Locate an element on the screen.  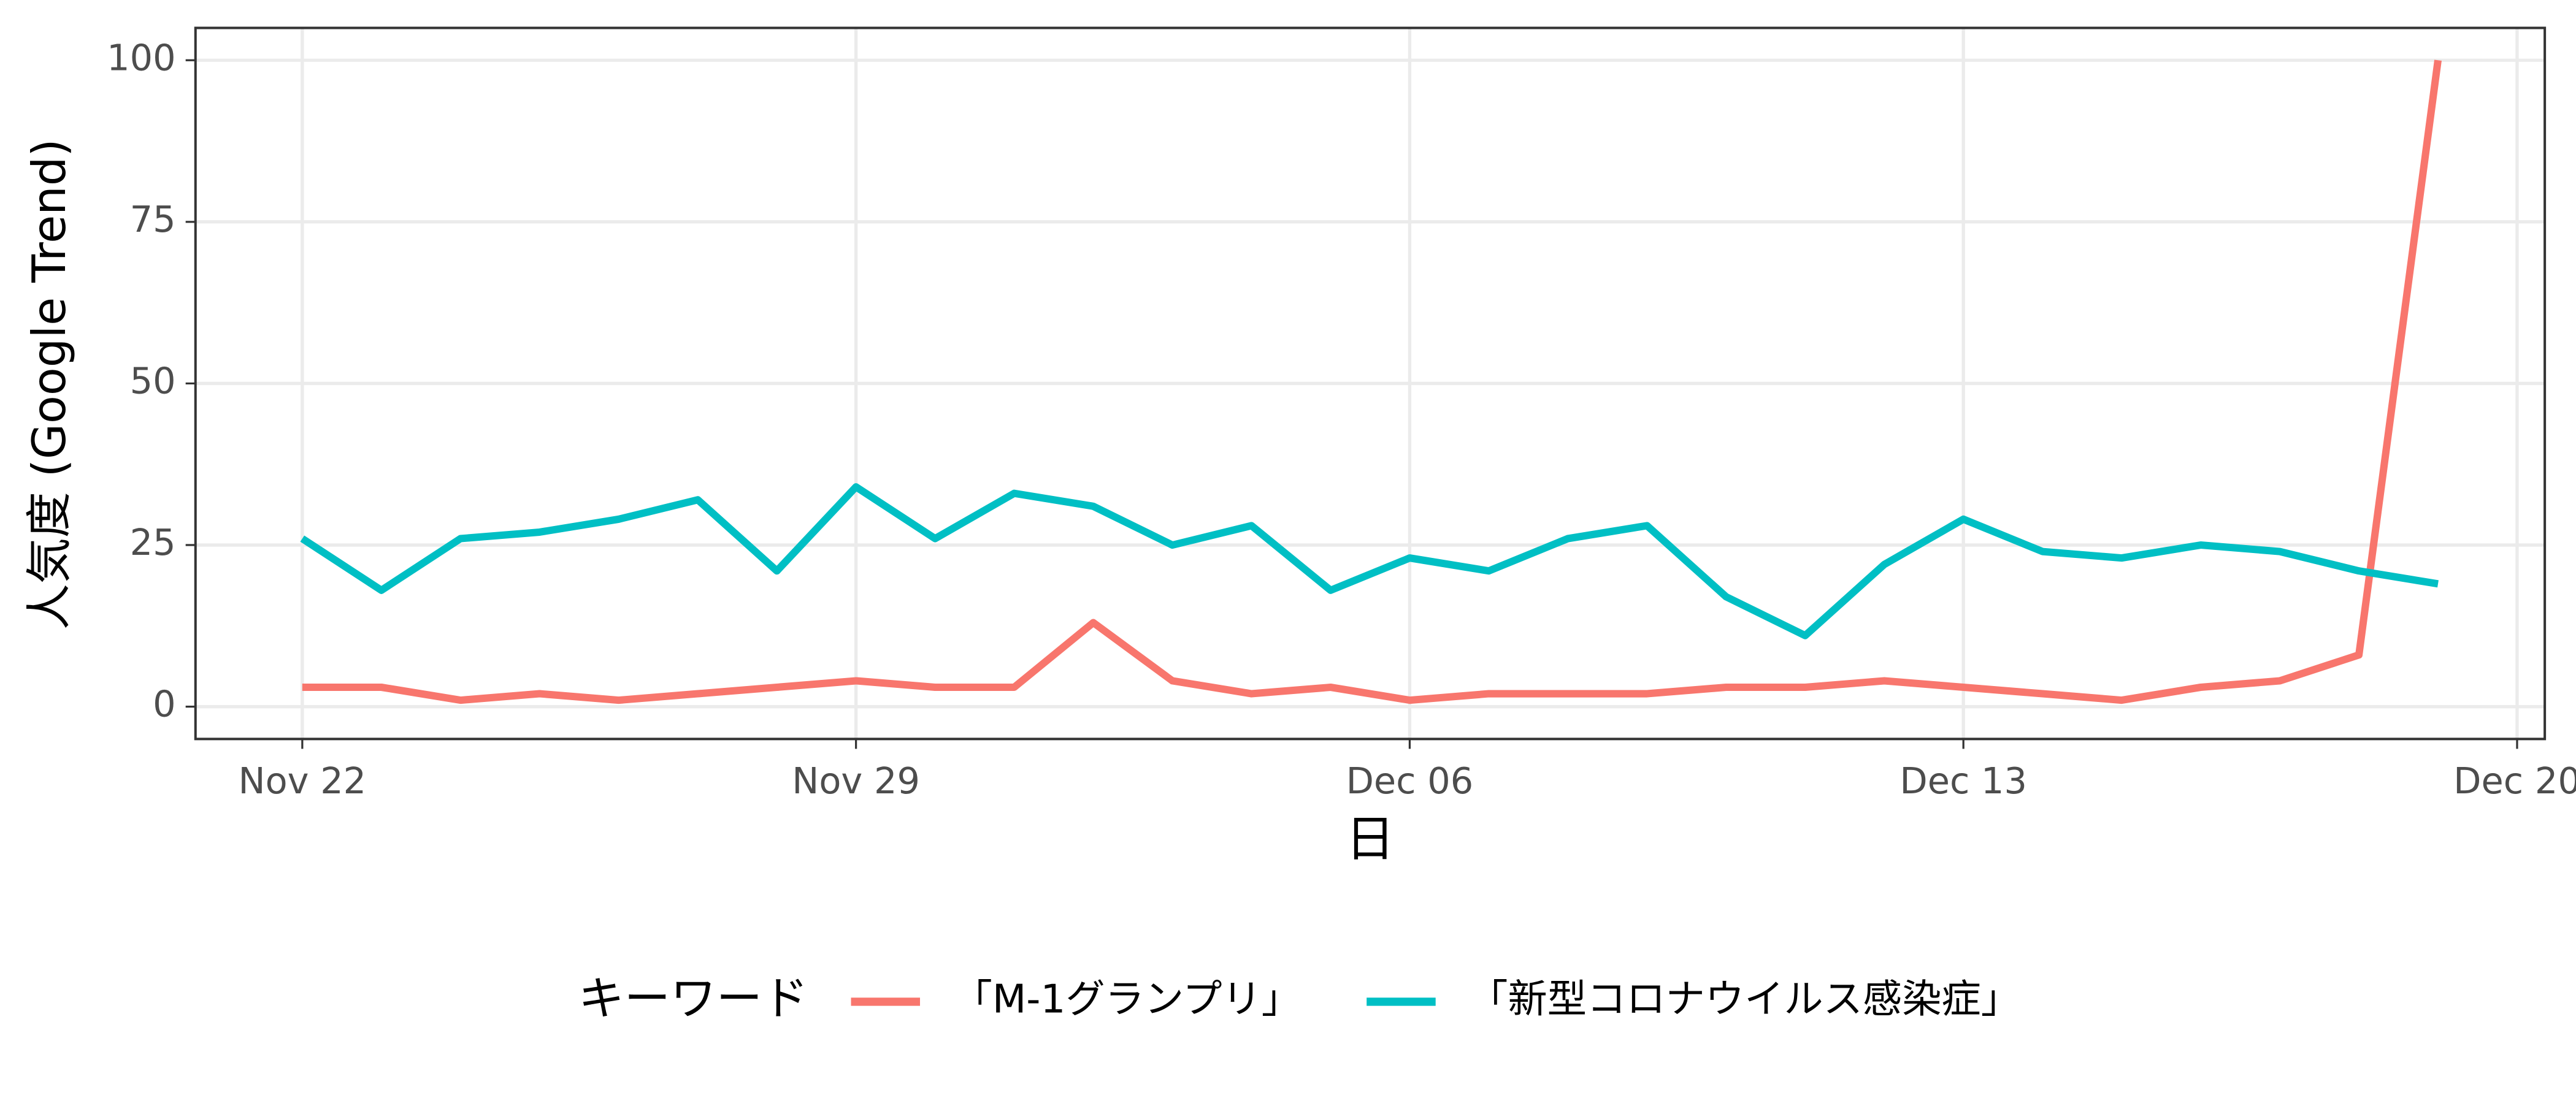
y-tick-label: 0 is located at coordinates (164, 704).